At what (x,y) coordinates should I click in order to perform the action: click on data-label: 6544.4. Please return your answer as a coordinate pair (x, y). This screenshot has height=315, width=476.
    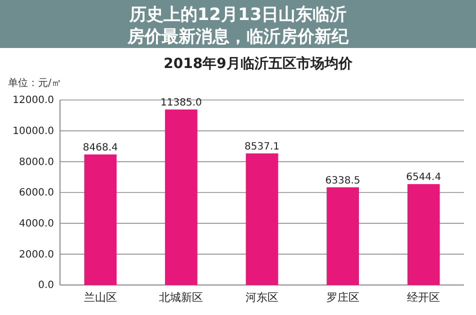
    Looking at the image, I should click on (424, 178).